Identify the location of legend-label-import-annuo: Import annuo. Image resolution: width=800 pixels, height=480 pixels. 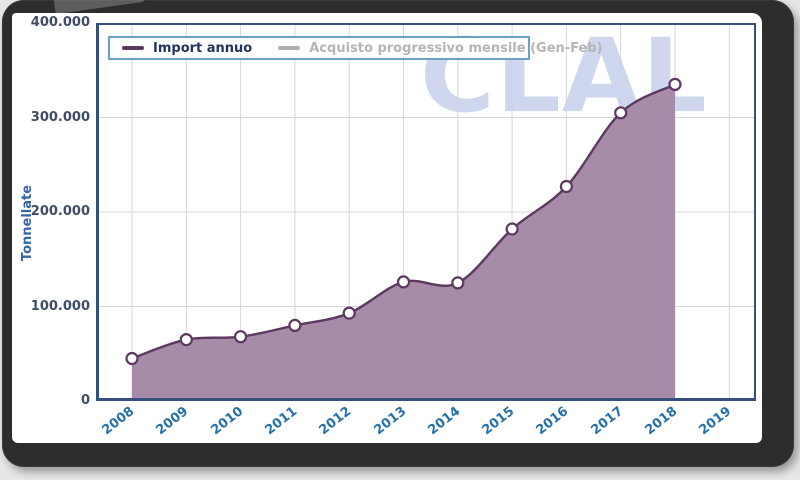
(203, 48).